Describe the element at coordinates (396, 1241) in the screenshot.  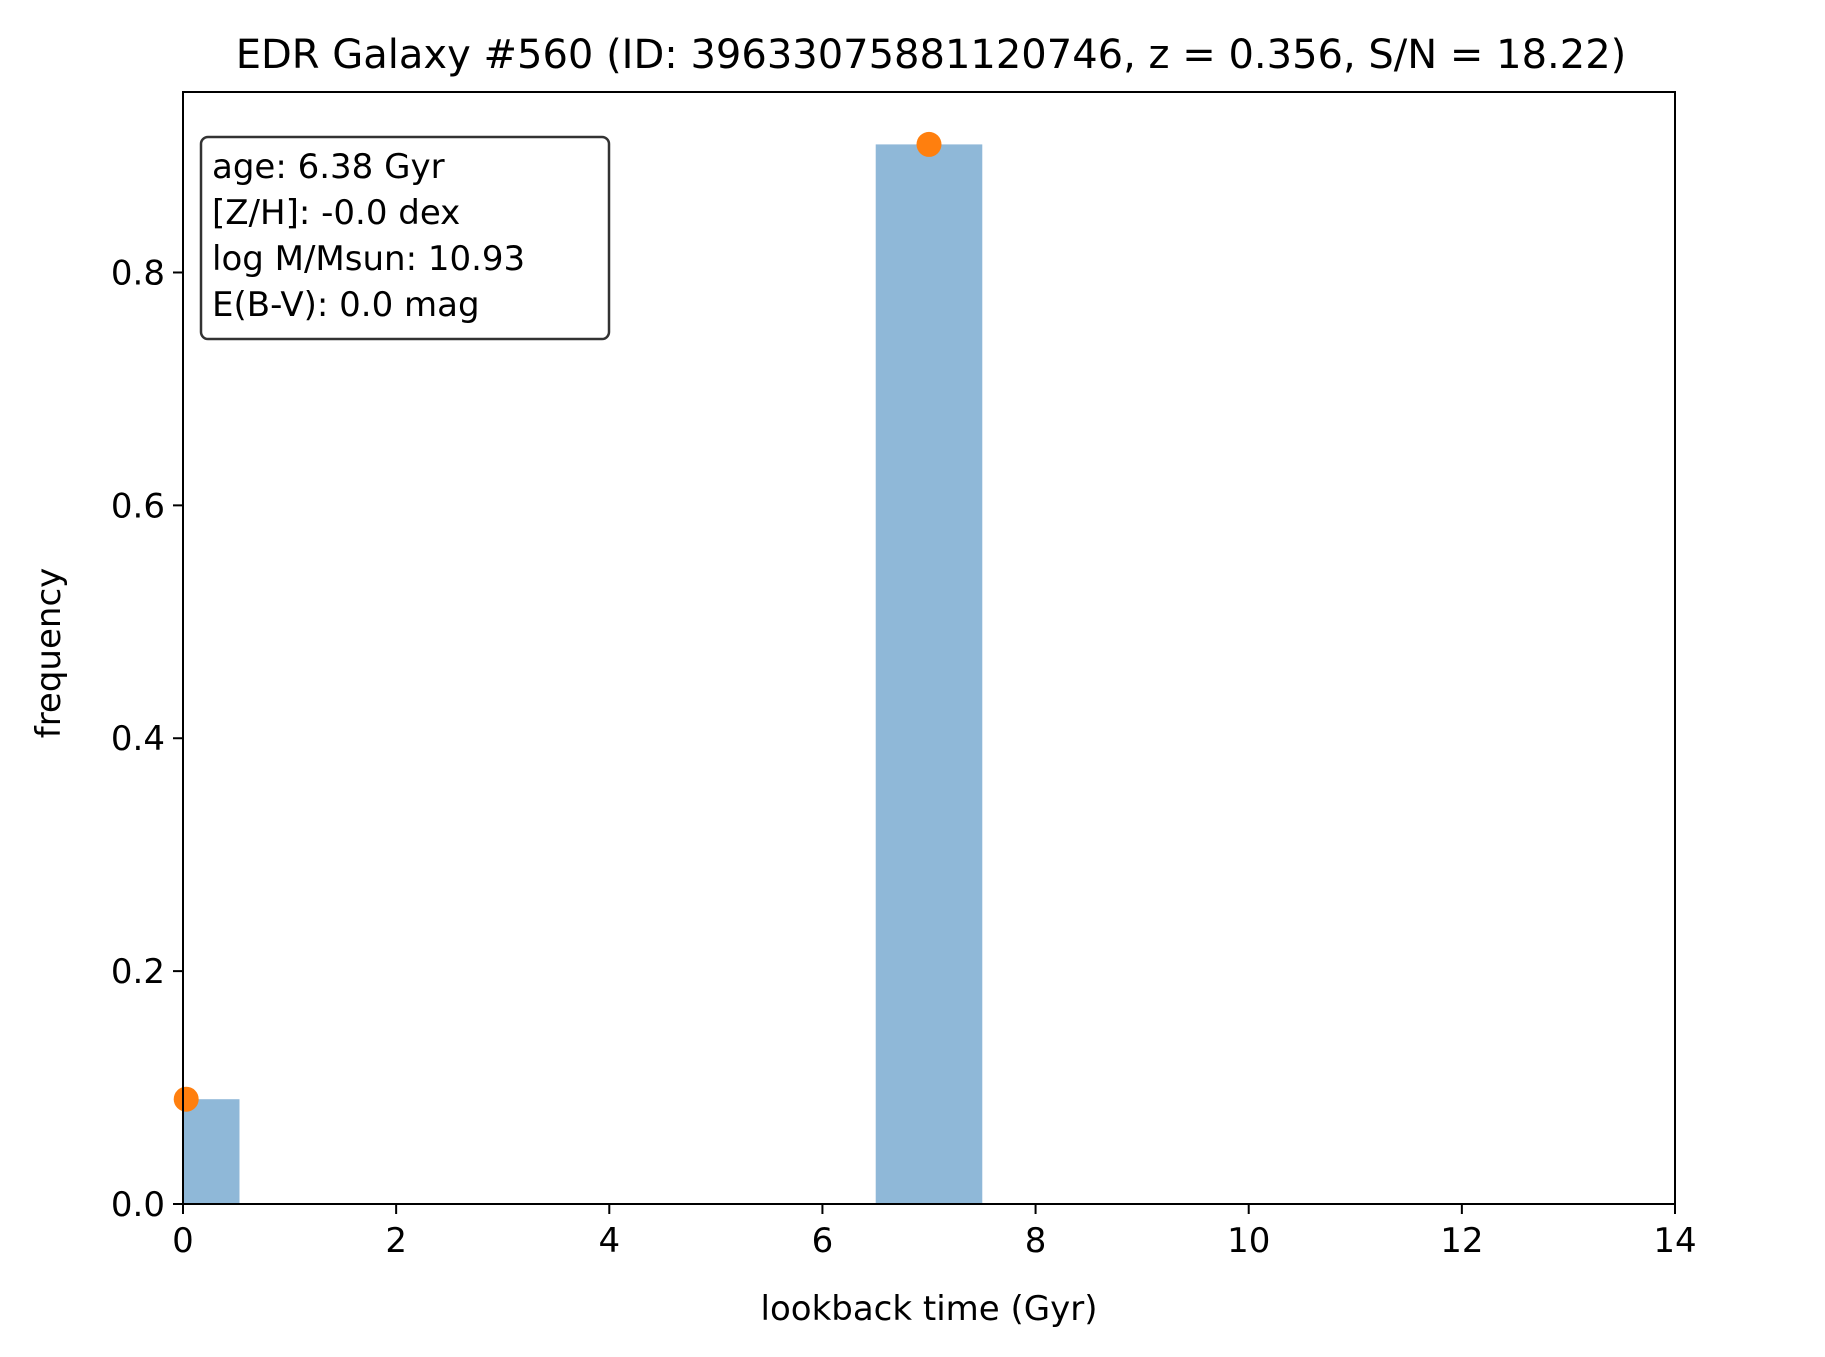
I see `x-tick-label: 2` at that location.